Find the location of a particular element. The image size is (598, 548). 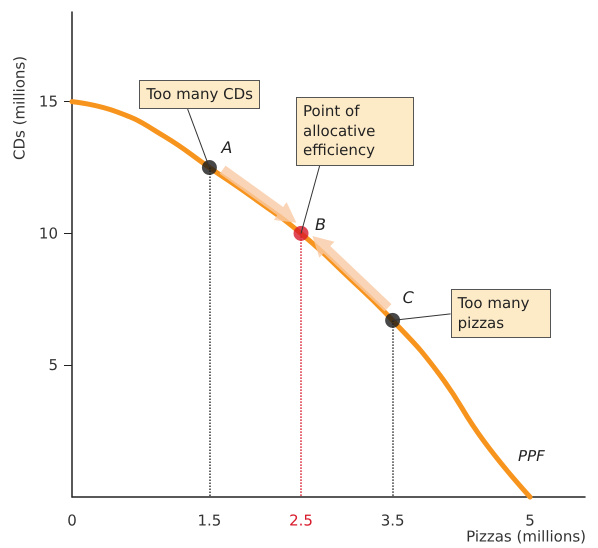

annotation: B is located at coordinates (320, 224).